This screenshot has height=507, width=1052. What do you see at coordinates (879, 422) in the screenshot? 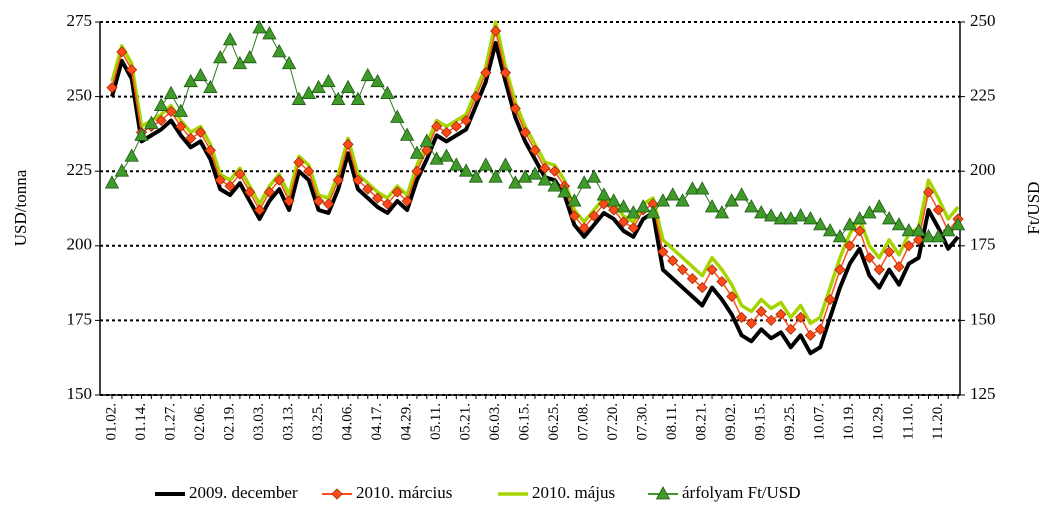
I see `x-tick-label: 10.29.` at bounding box center [879, 422].